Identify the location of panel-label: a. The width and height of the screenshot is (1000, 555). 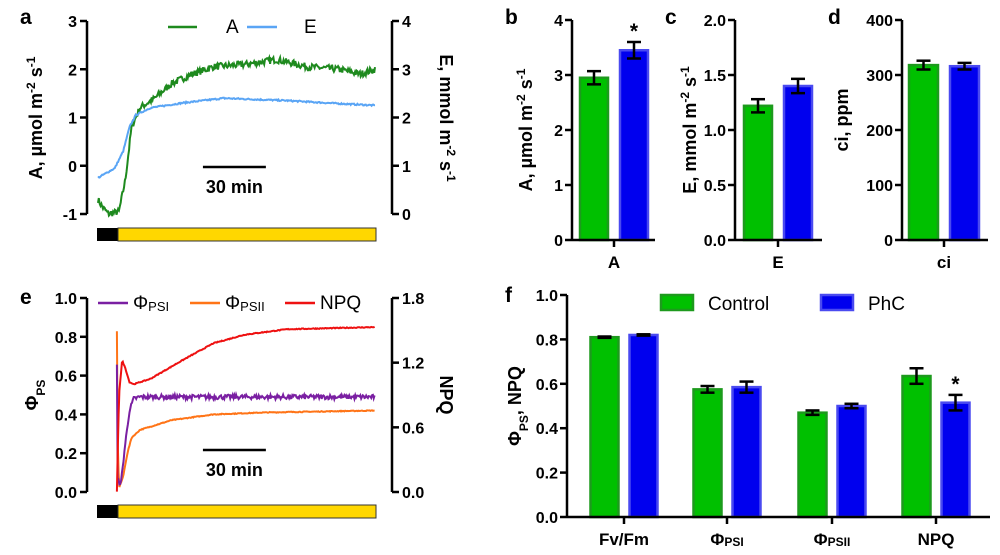
(26, 17).